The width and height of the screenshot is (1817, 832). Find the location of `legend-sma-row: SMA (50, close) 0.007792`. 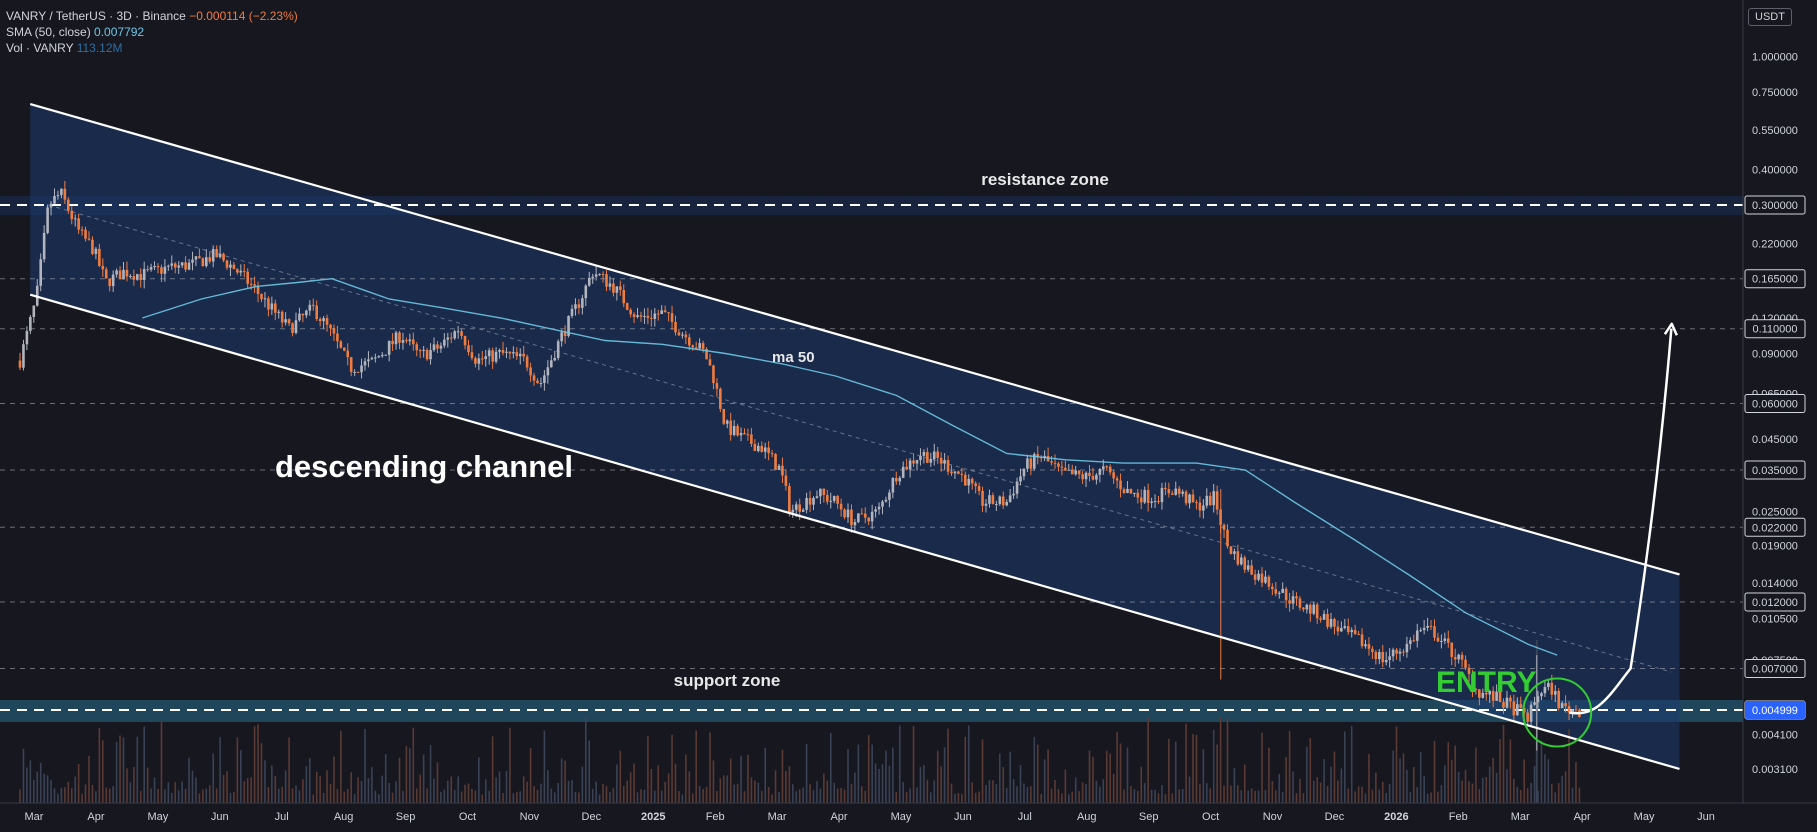

legend-sma-row: SMA (50, close) 0.007792 is located at coordinates (152, 32).